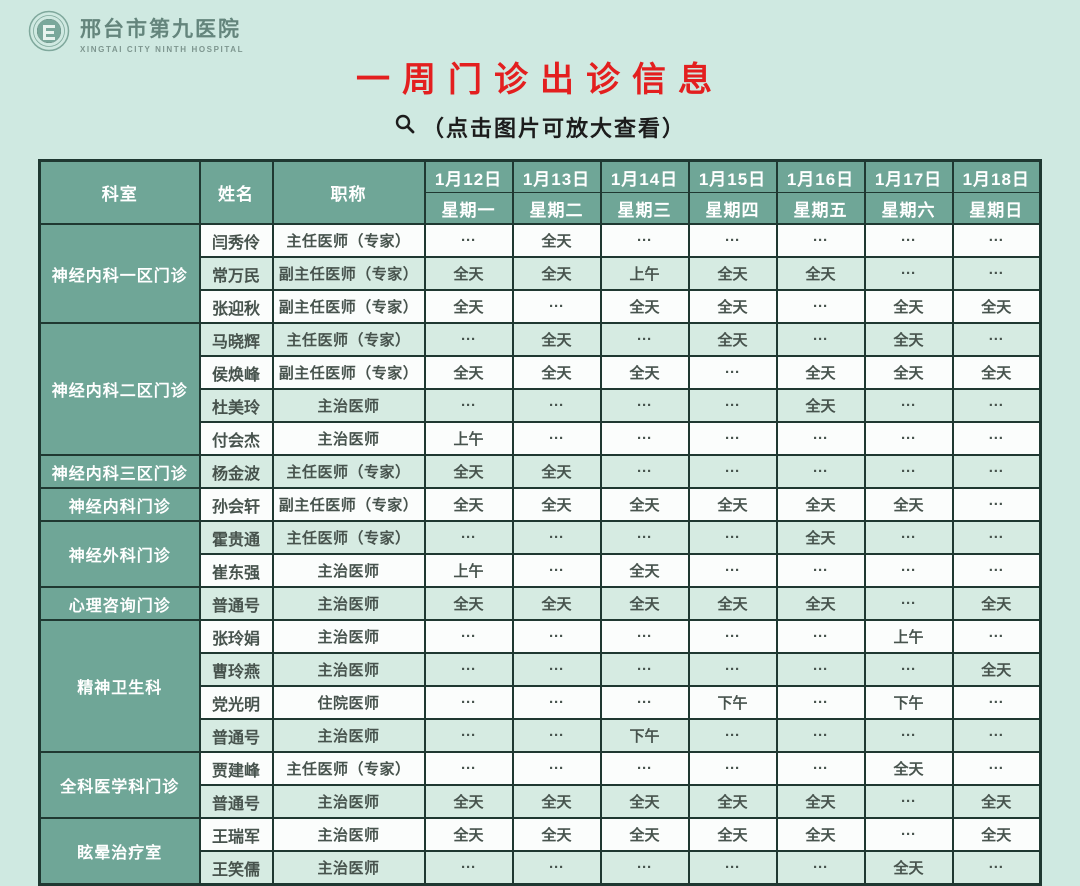 This screenshot has height=886, width=1080. I want to click on schedule-cell-day1: 上午, so click(468, 570).